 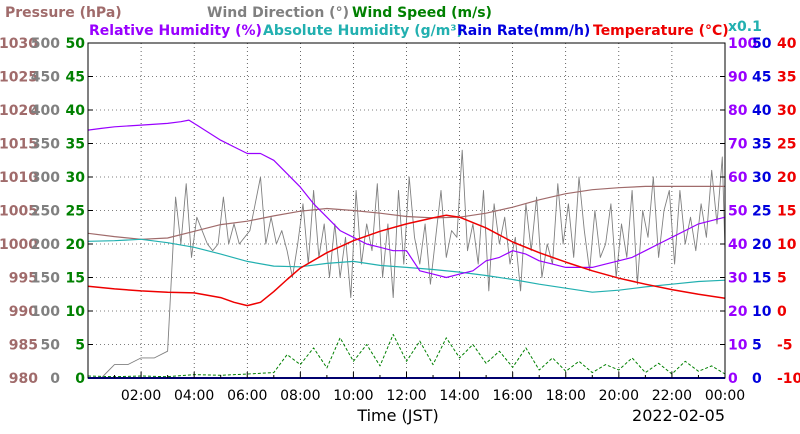 What do you see at coordinates (678, 415) in the screenshot?
I see `date-label: 2022-02-05` at bounding box center [678, 415].